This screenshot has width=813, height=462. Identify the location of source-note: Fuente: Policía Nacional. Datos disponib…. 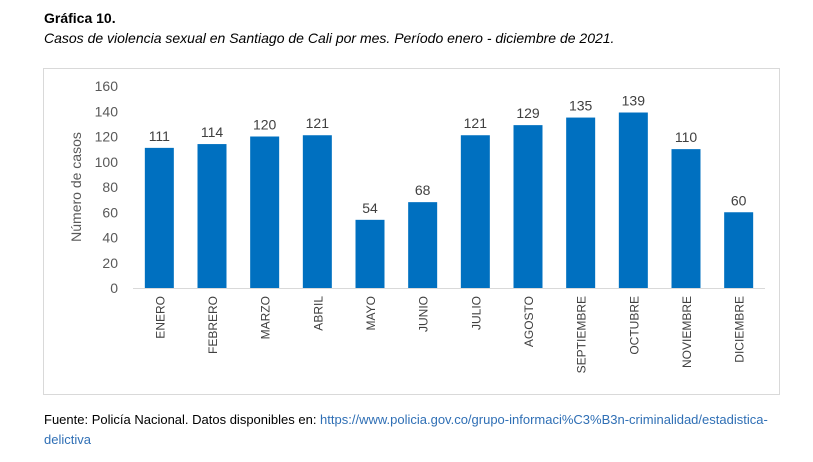
(414, 430).